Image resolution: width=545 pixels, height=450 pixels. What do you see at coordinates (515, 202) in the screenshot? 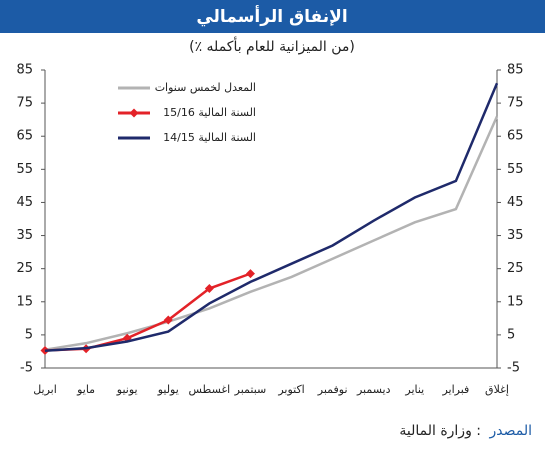
I see `y2-tick-label: 45` at bounding box center [515, 202].